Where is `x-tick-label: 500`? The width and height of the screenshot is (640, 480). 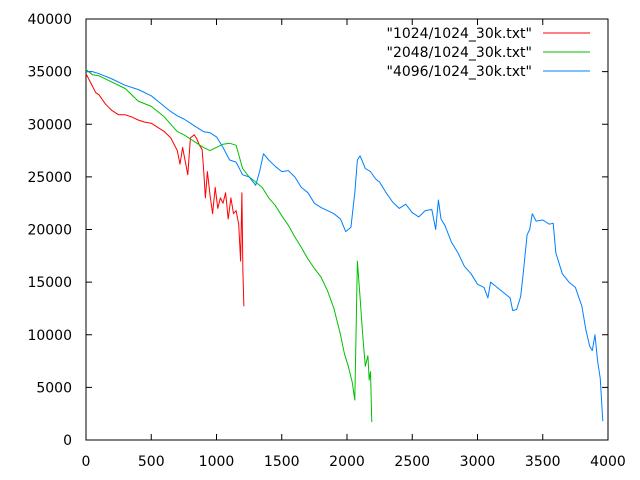 x-tick-label: 500 is located at coordinates (151, 462).